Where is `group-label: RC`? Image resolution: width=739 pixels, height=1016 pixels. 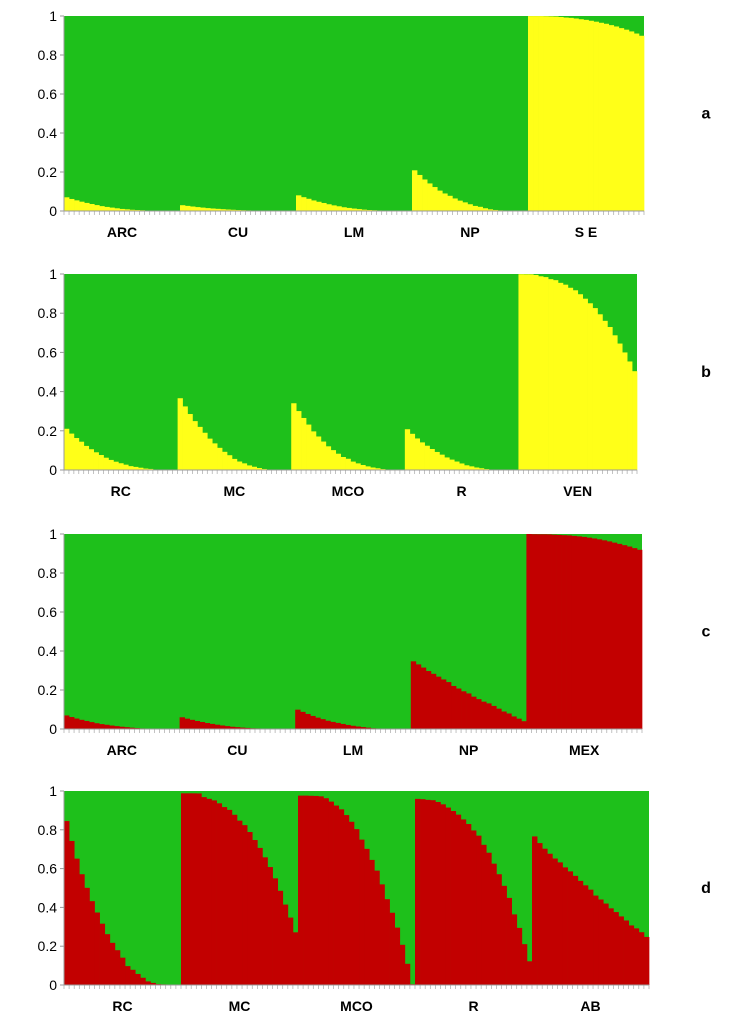 group-label: RC is located at coordinates (122, 1006).